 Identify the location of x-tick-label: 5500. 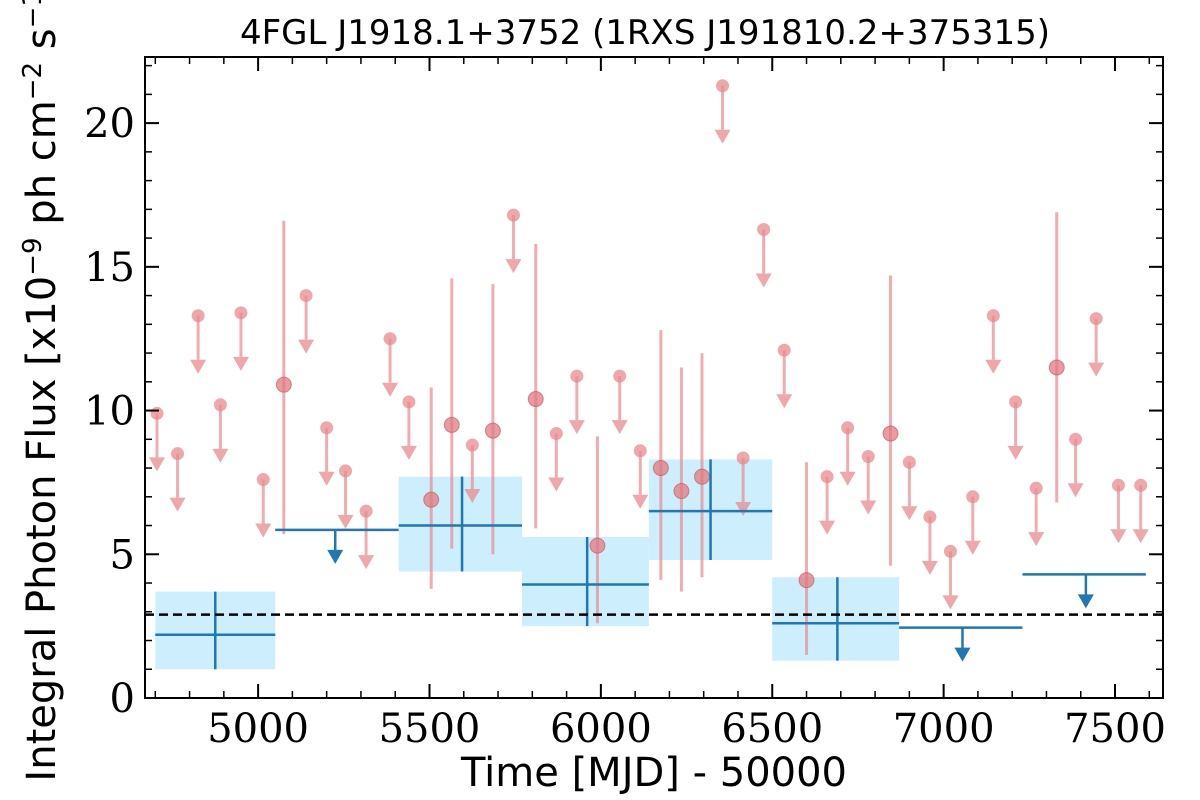
(430, 729).